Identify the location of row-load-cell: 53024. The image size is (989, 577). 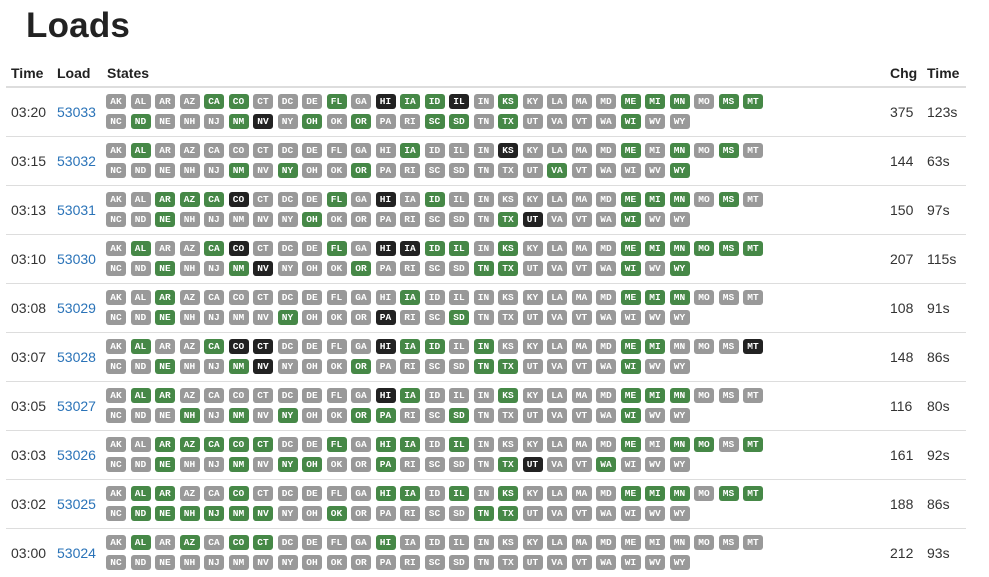
(77, 553).